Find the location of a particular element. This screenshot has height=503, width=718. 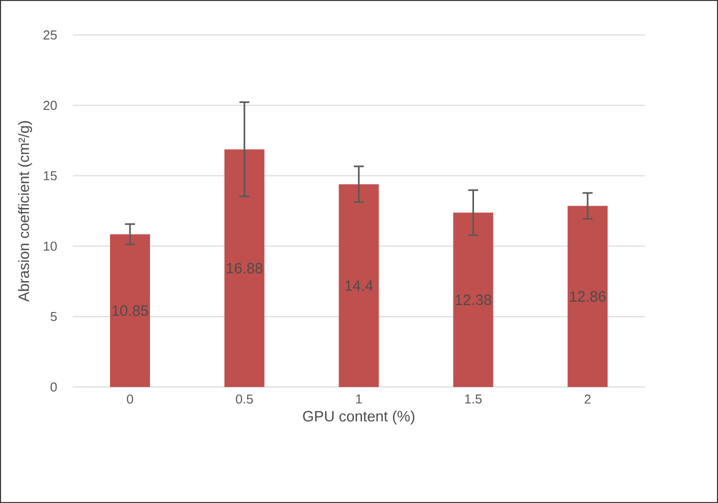

x-tick-label: 0.5 is located at coordinates (244, 399).